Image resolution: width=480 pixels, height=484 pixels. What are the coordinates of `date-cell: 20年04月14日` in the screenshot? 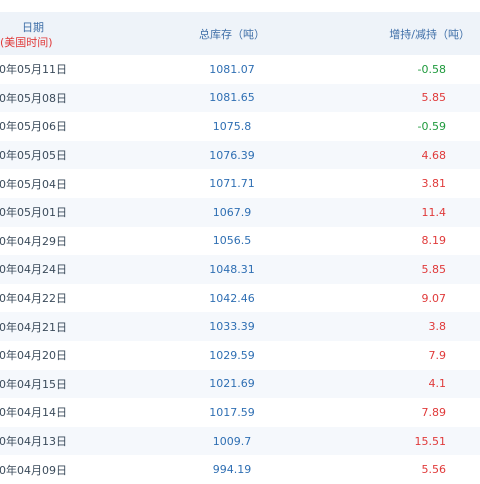 It's located at (33, 413).